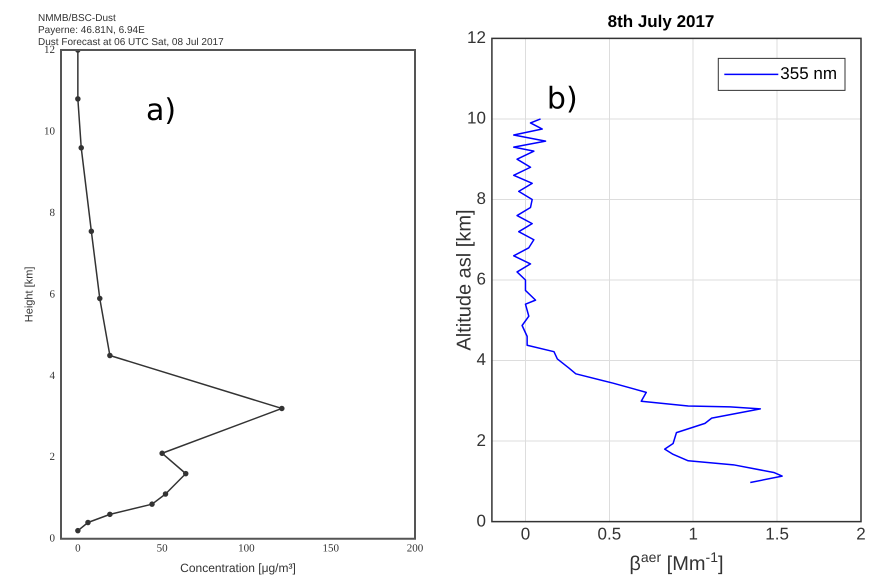  I want to click on legend-label: 355 nm, so click(808, 74).